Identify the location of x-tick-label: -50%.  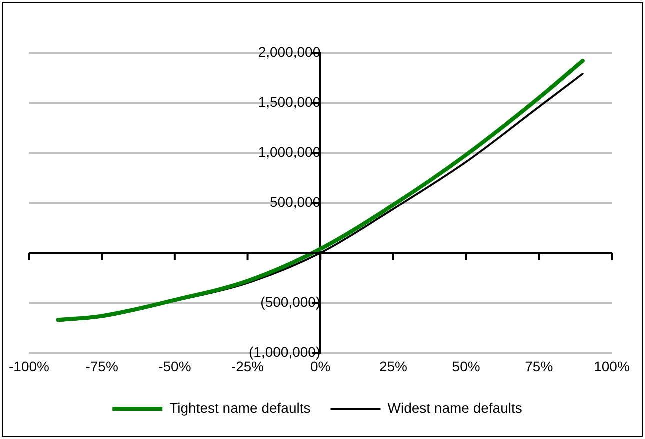
(175, 366).